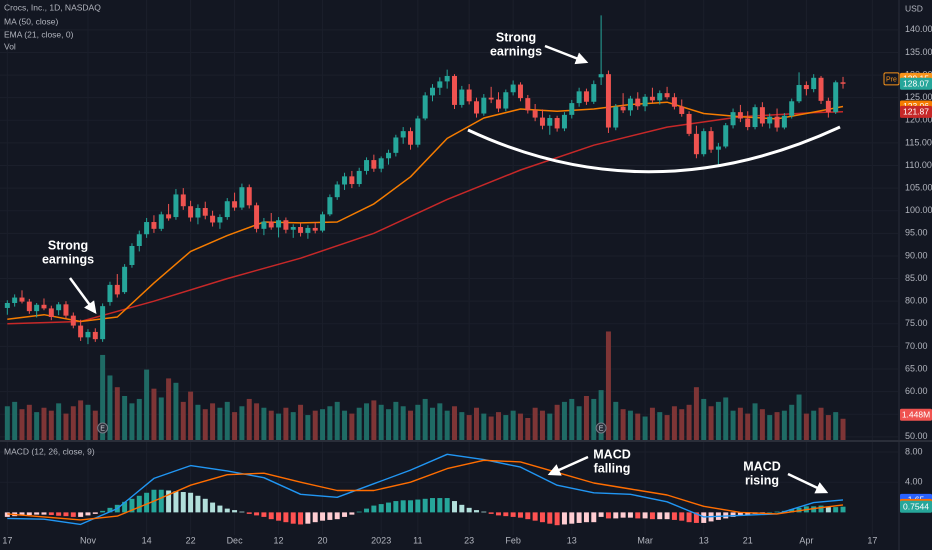  What do you see at coordinates (918, 165) in the screenshot?
I see `y-tick-label: 110.00` at bounding box center [918, 165].